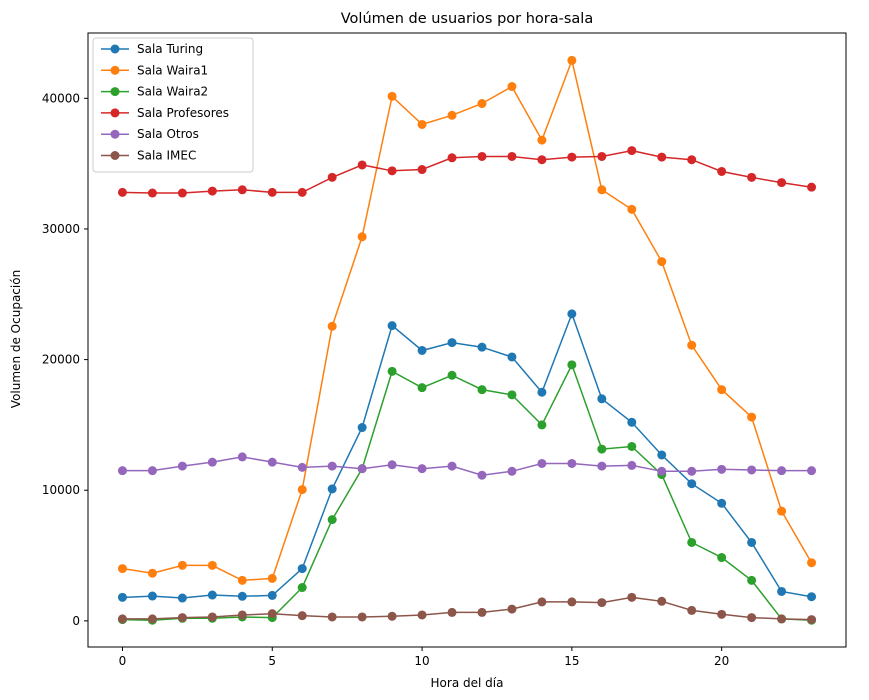 The height and width of the screenshot is (700, 869). I want to click on legend-item: Sala Profesores, so click(165, 113).